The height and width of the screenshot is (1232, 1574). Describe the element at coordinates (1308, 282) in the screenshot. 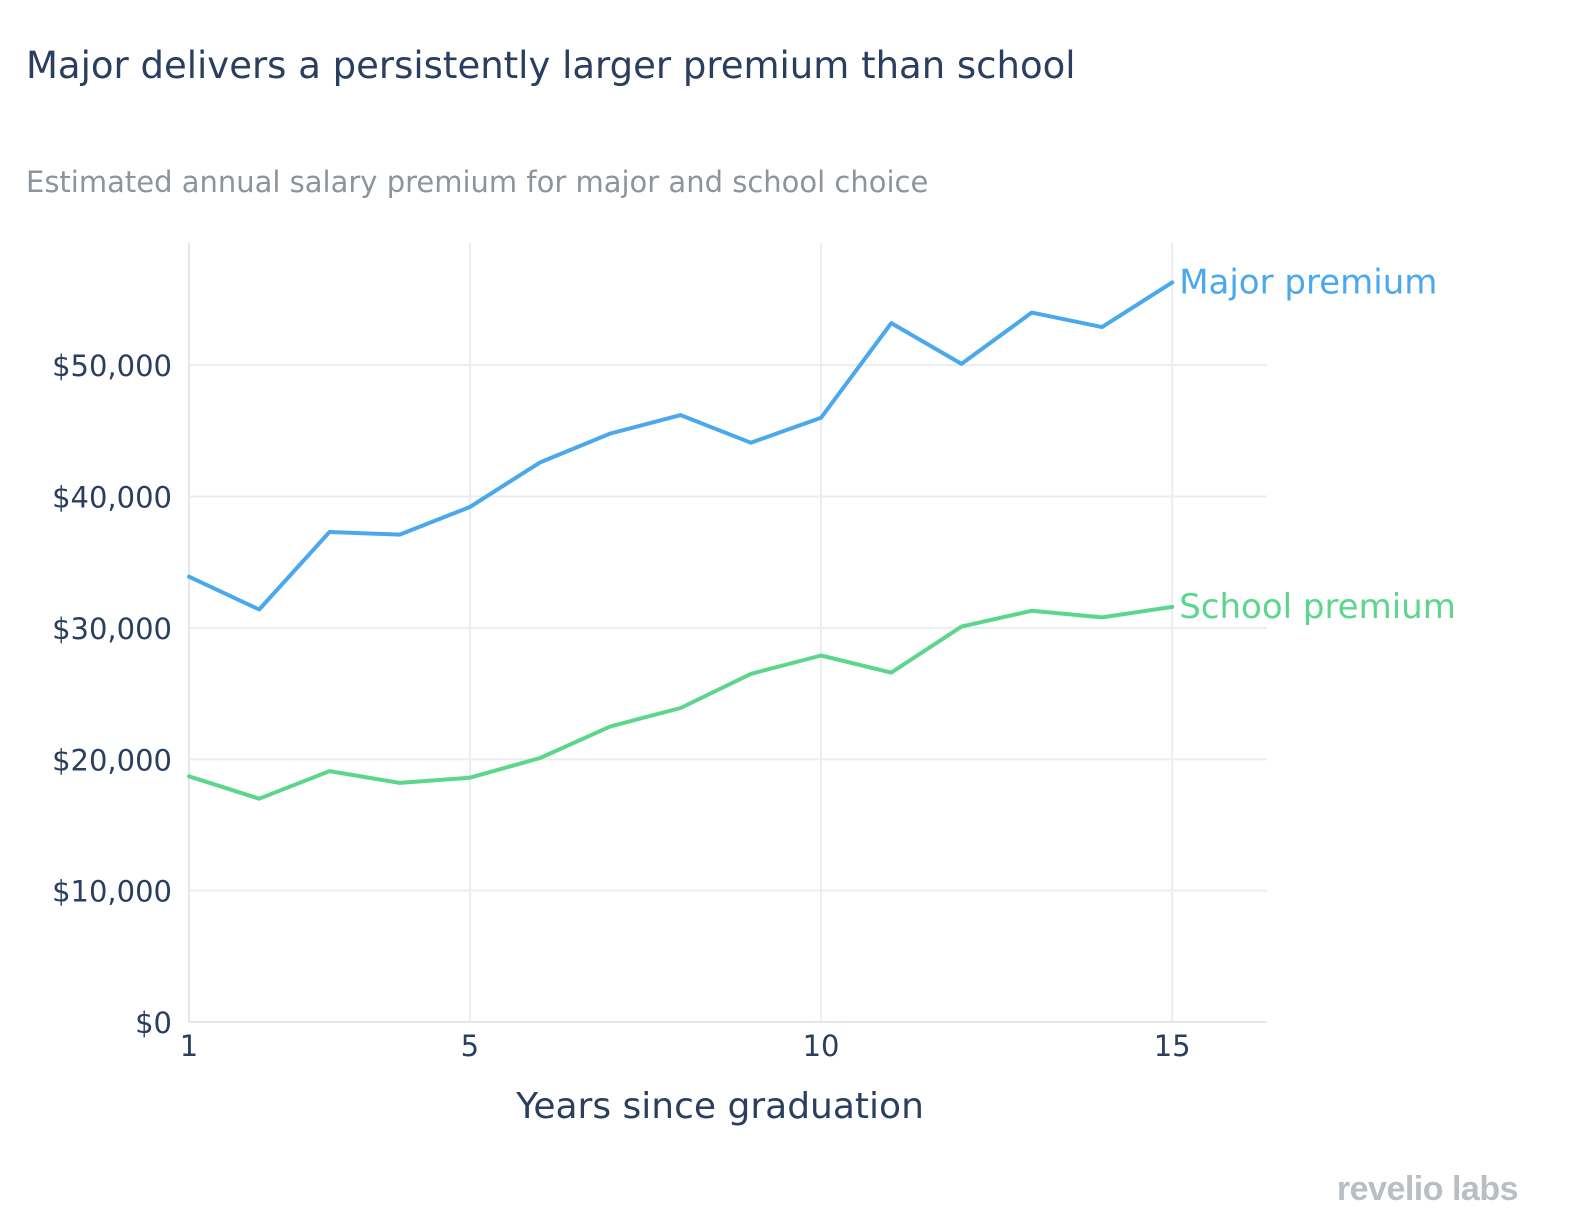

I see `major-premium-label: Major premium` at that location.